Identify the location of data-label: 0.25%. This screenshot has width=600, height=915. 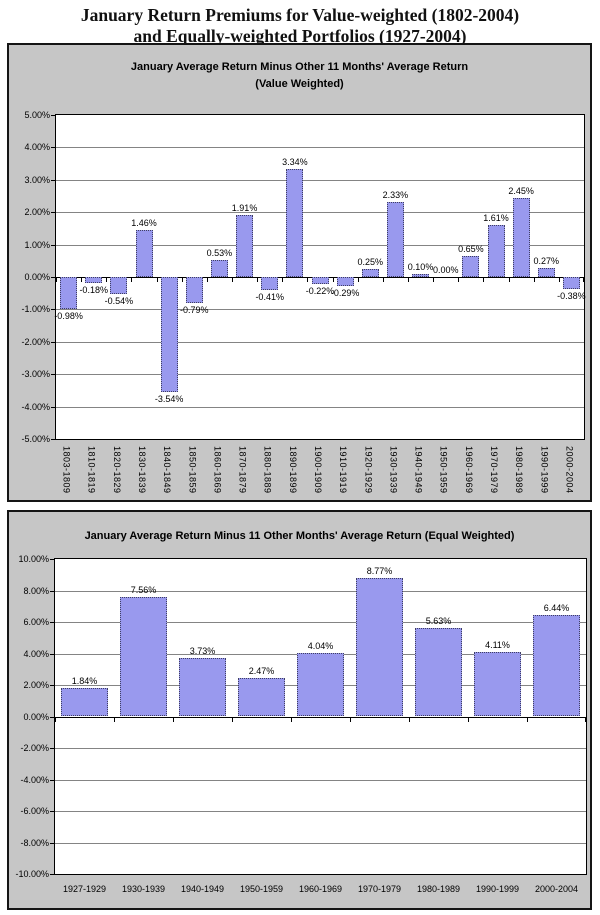
(370, 261).